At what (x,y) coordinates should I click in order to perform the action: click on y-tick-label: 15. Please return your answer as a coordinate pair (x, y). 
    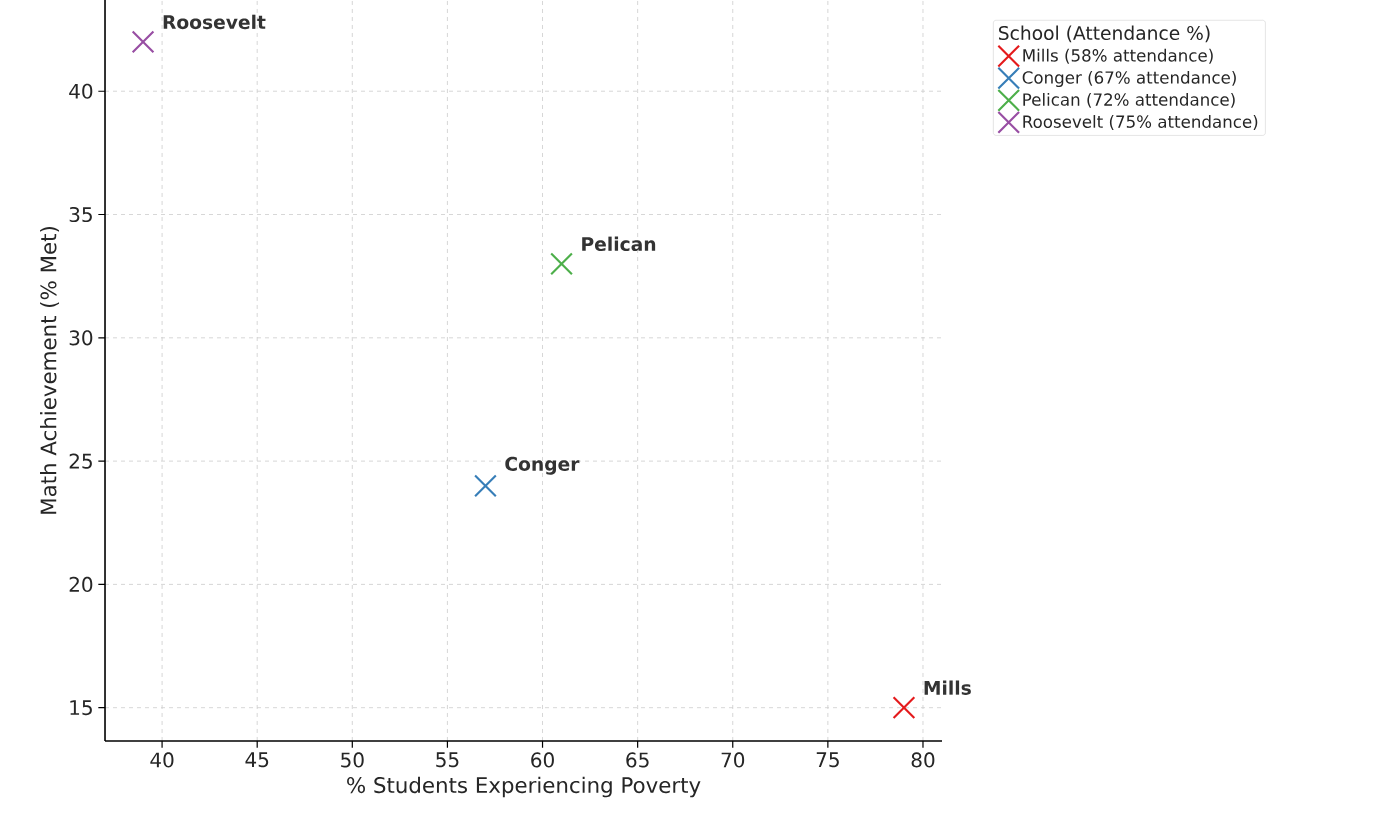
    Looking at the image, I should click on (81, 708).